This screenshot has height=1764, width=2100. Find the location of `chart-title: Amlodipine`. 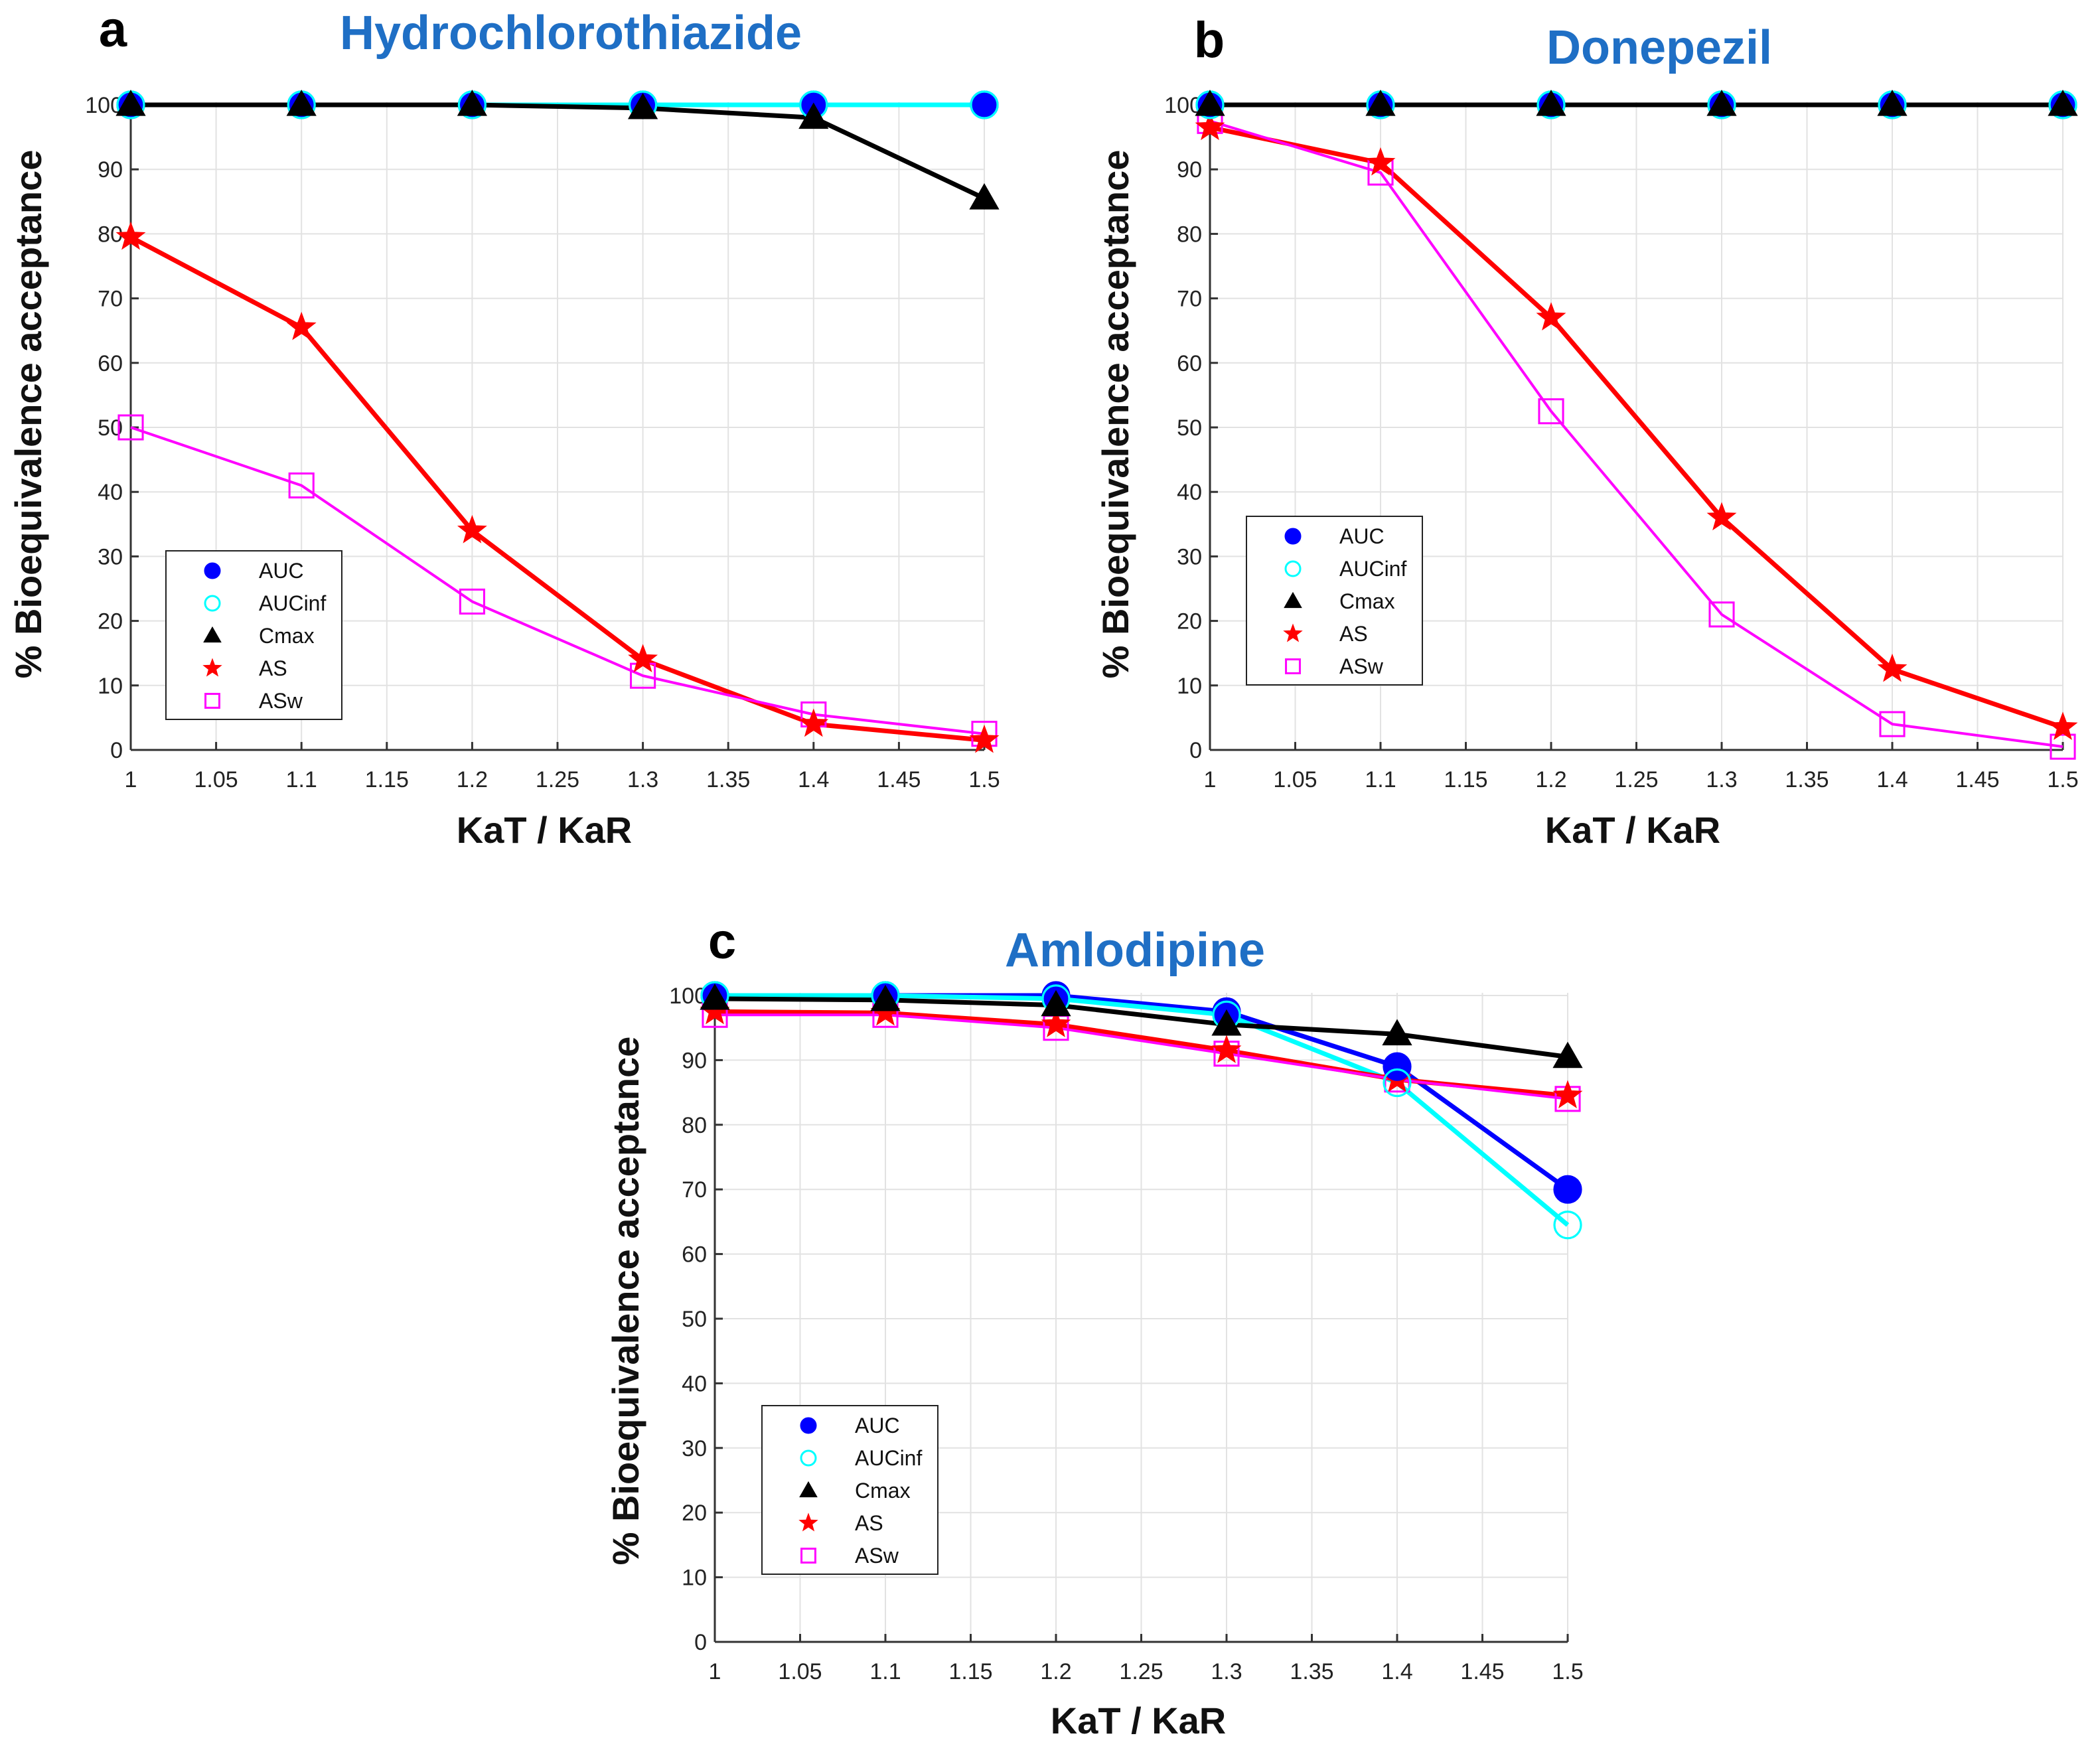

chart-title: Amlodipine is located at coordinates (1135, 950).